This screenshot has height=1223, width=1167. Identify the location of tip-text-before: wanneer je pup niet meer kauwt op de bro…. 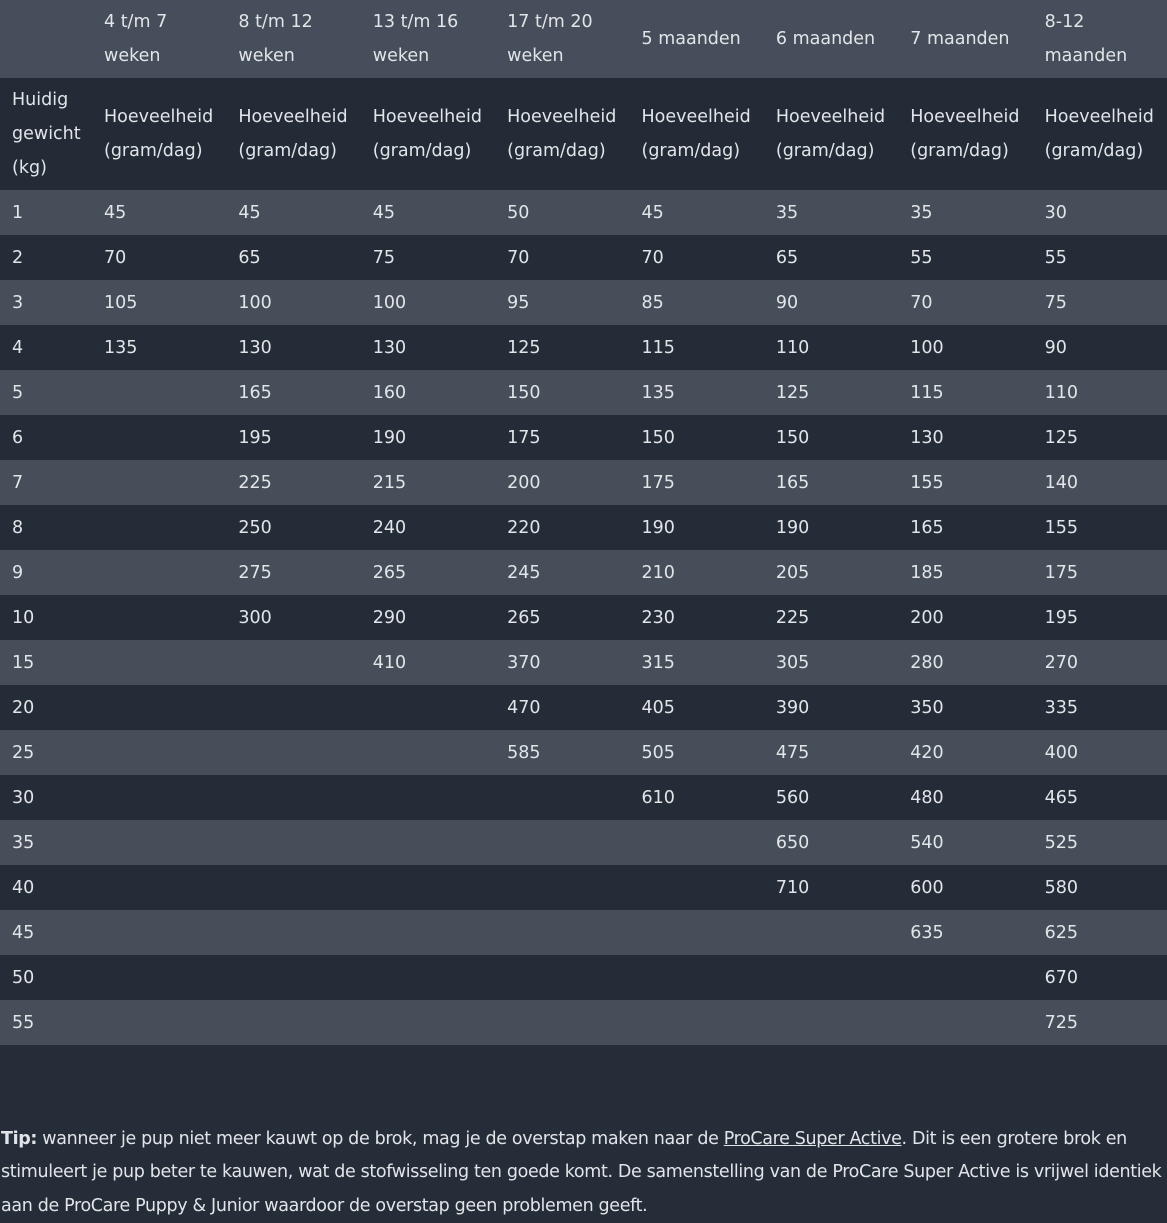
(380, 1139).